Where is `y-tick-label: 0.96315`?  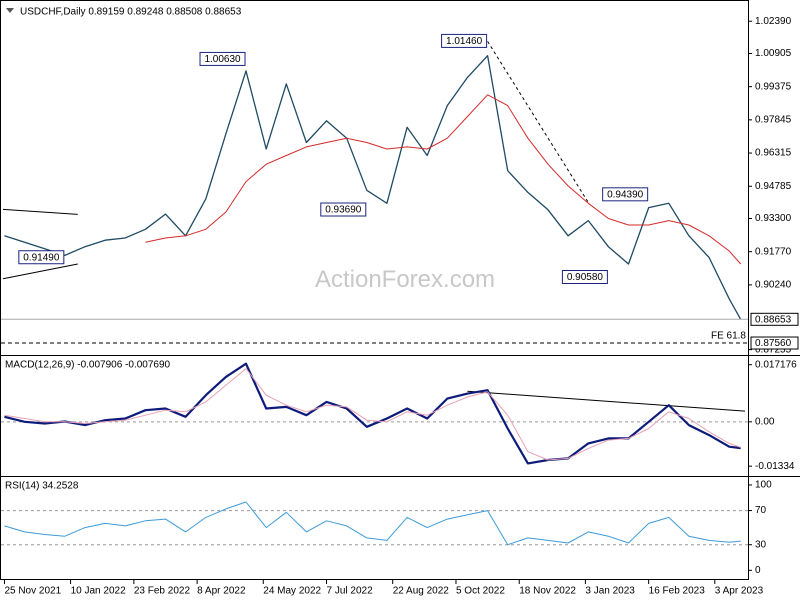 y-tick-label: 0.96315 is located at coordinates (773, 153).